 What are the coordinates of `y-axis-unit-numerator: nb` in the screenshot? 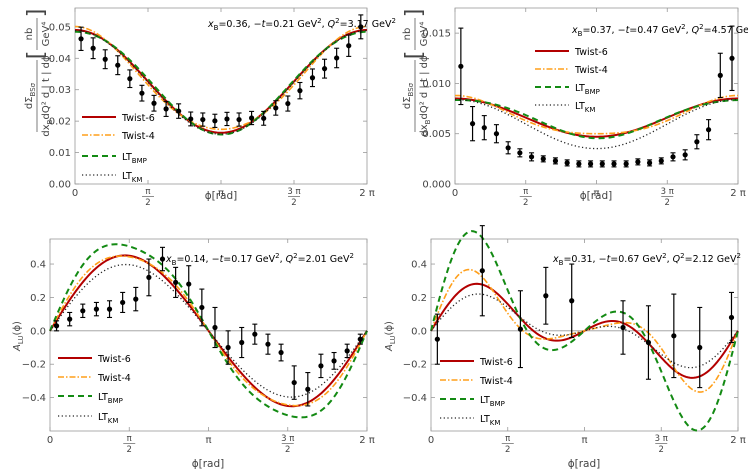 It's located at (407, 34).